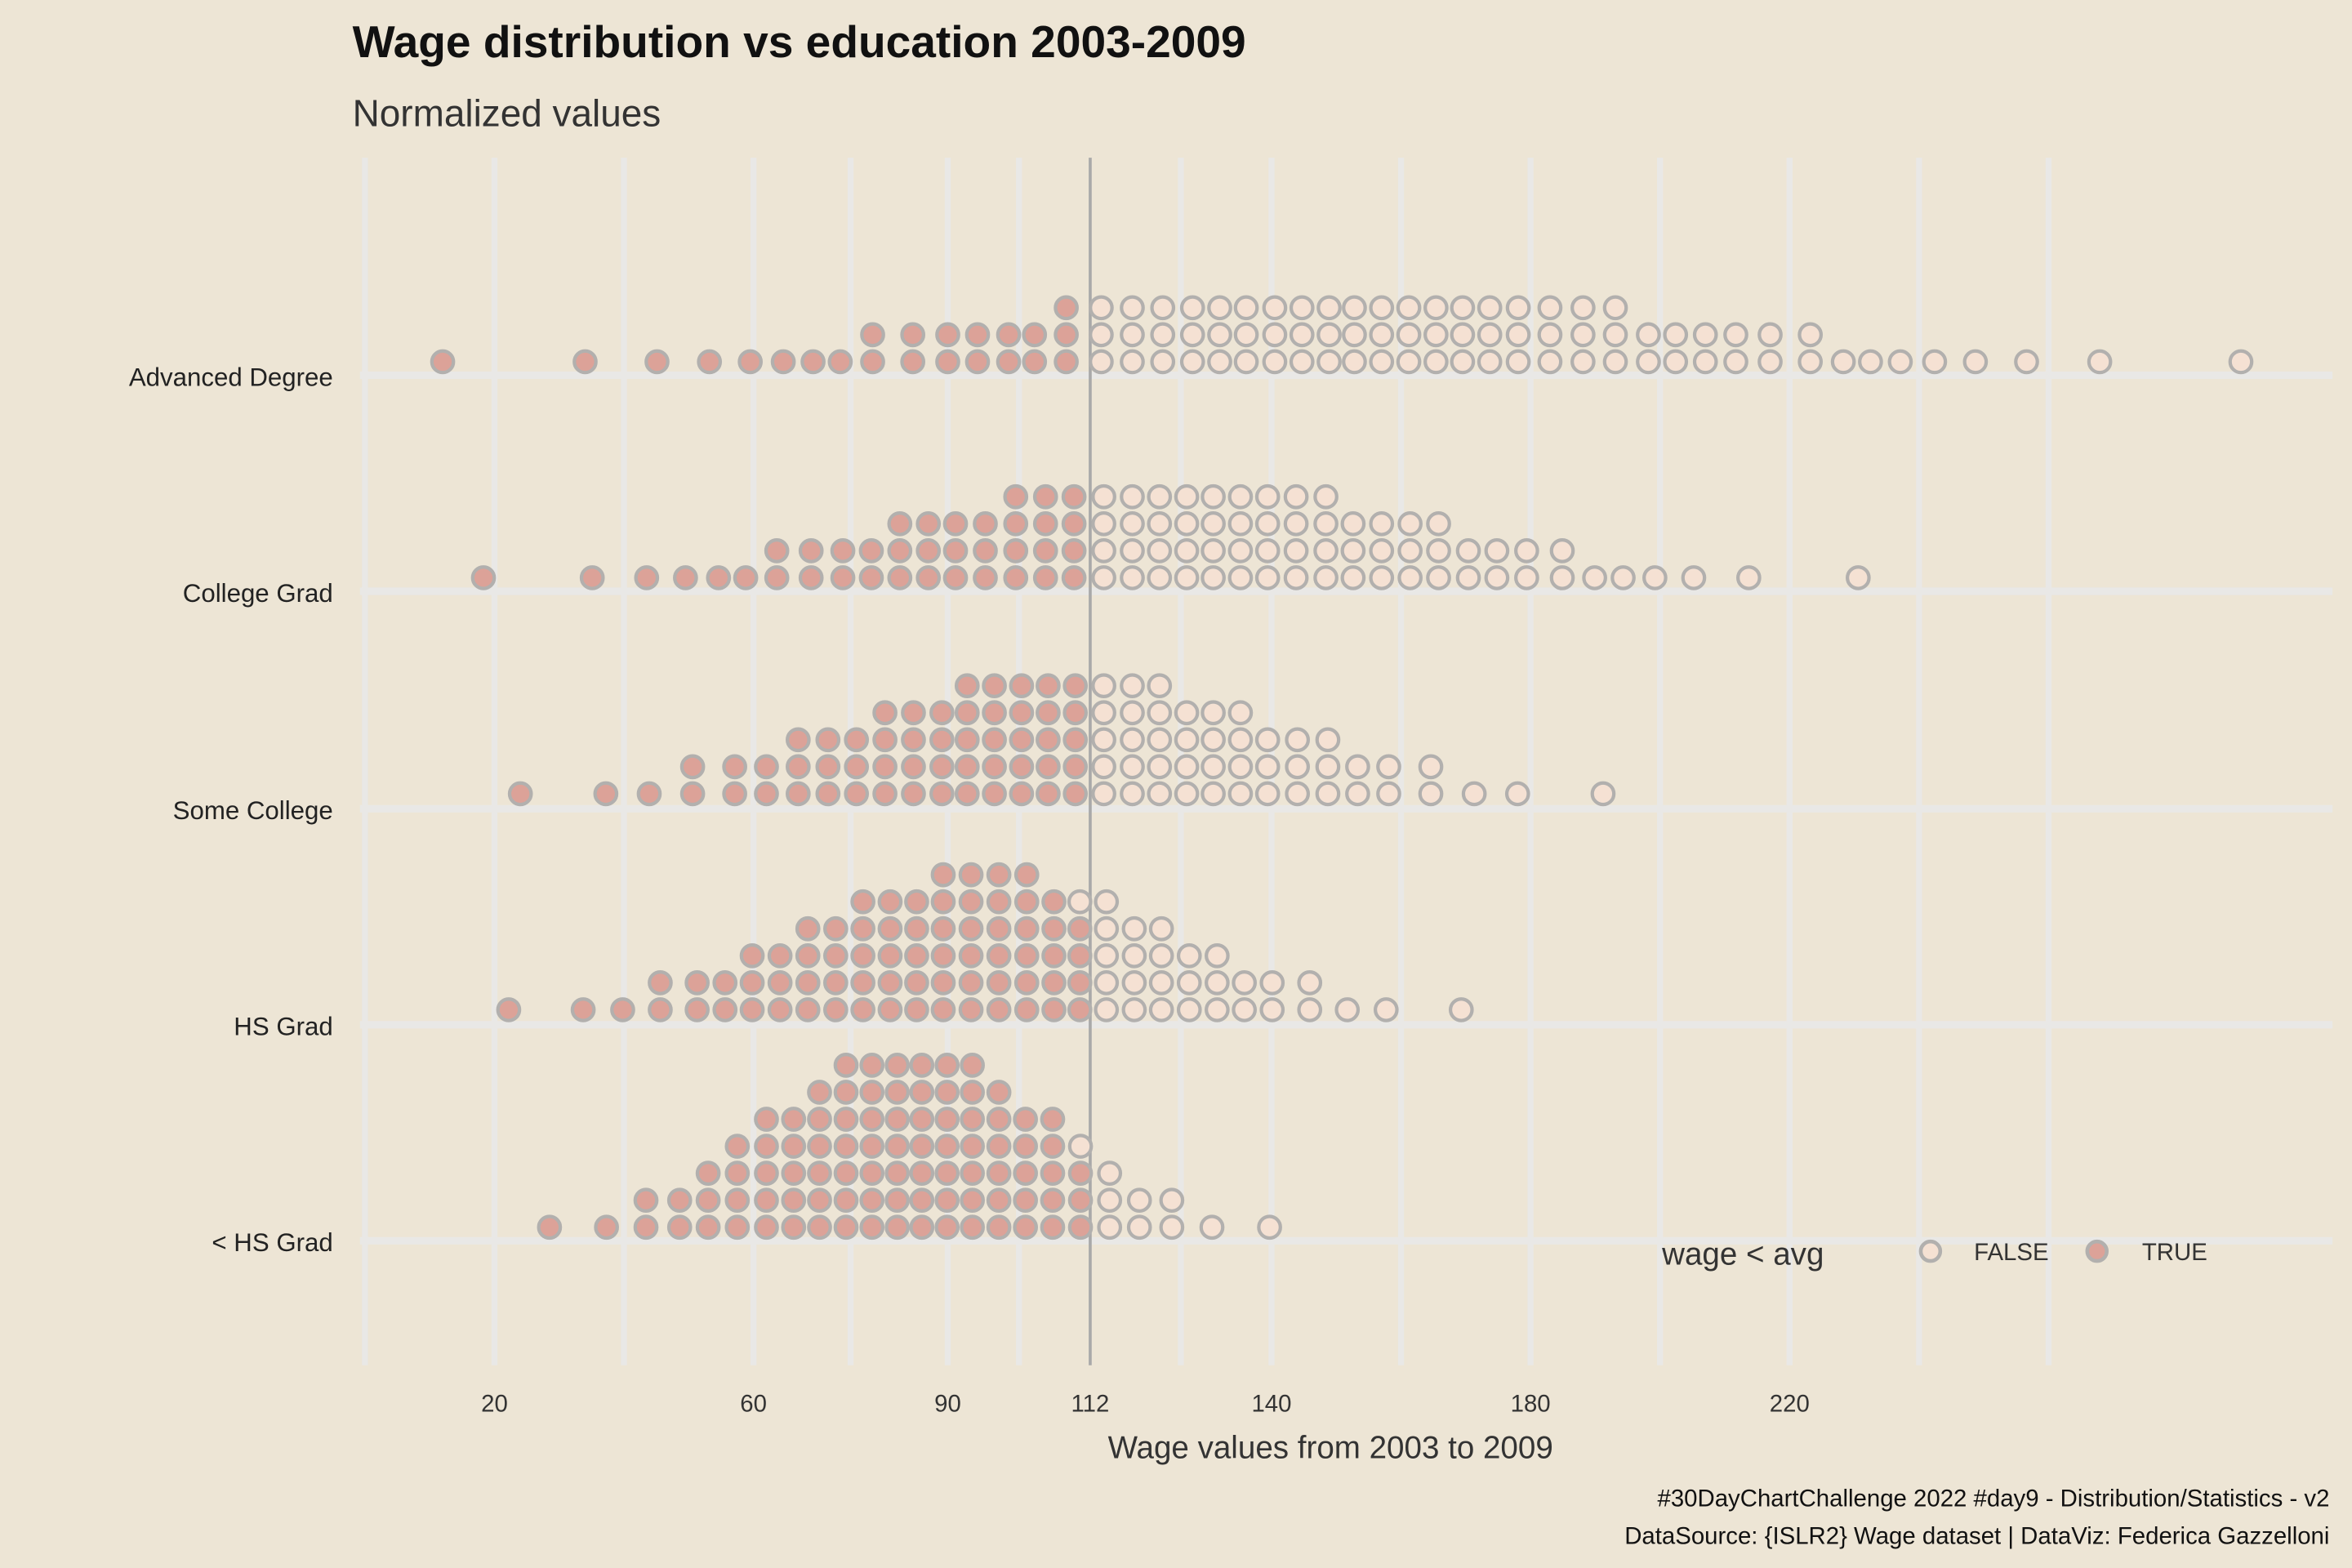 This screenshot has height=1568, width=2352. I want to click on x-tick-labels: 20 60 90 112 140 180 220, so click(1145, 1404).